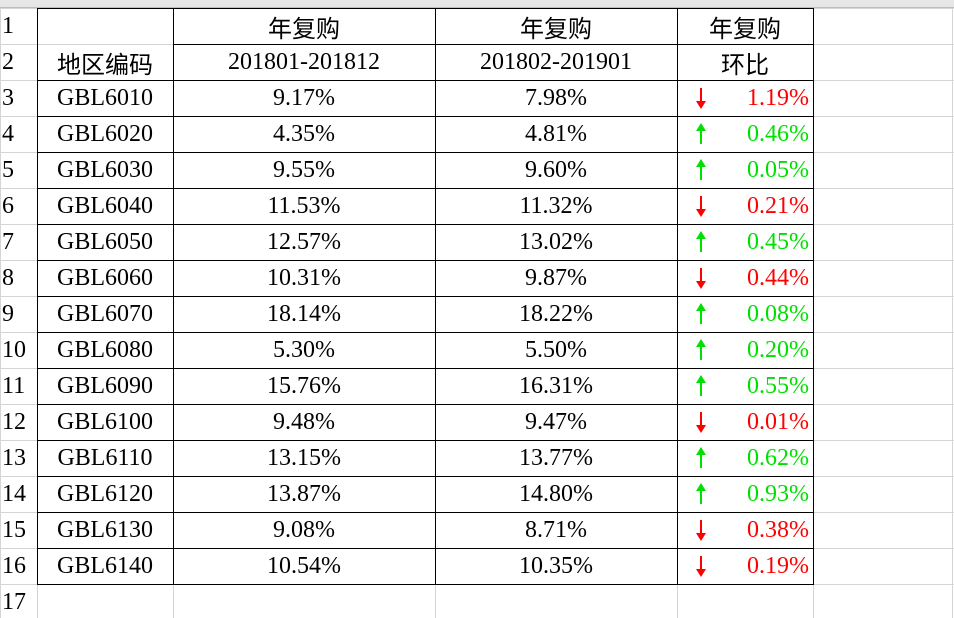 The width and height of the screenshot is (954, 618). Describe the element at coordinates (304, 421) in the screenshot. I see `value-cell: 9.48%` at that location.